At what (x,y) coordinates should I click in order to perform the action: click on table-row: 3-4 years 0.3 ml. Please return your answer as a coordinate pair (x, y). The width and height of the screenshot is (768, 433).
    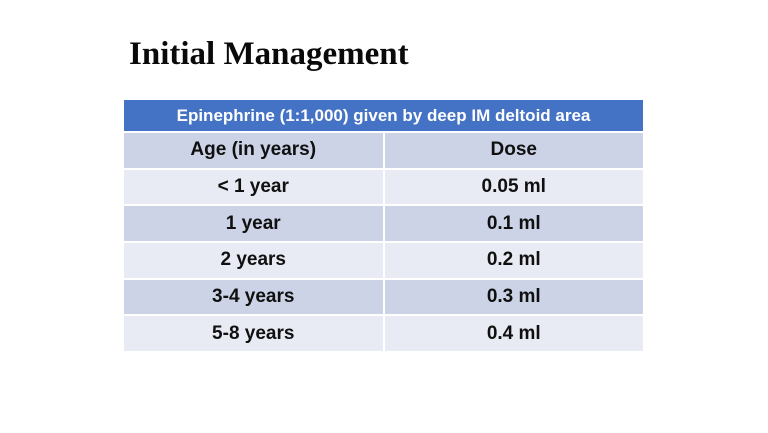
    Looking at the image, I should click on (383, 296).